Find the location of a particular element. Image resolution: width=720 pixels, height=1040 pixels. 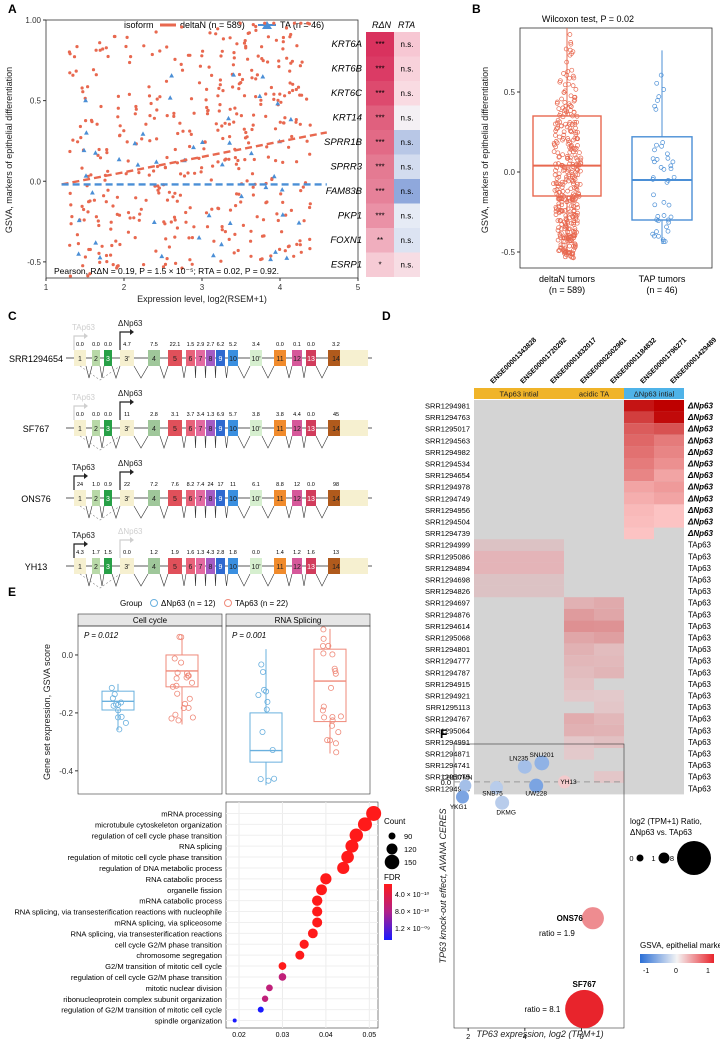

exon-value: 22.1 is located at coordinates (175, 345).